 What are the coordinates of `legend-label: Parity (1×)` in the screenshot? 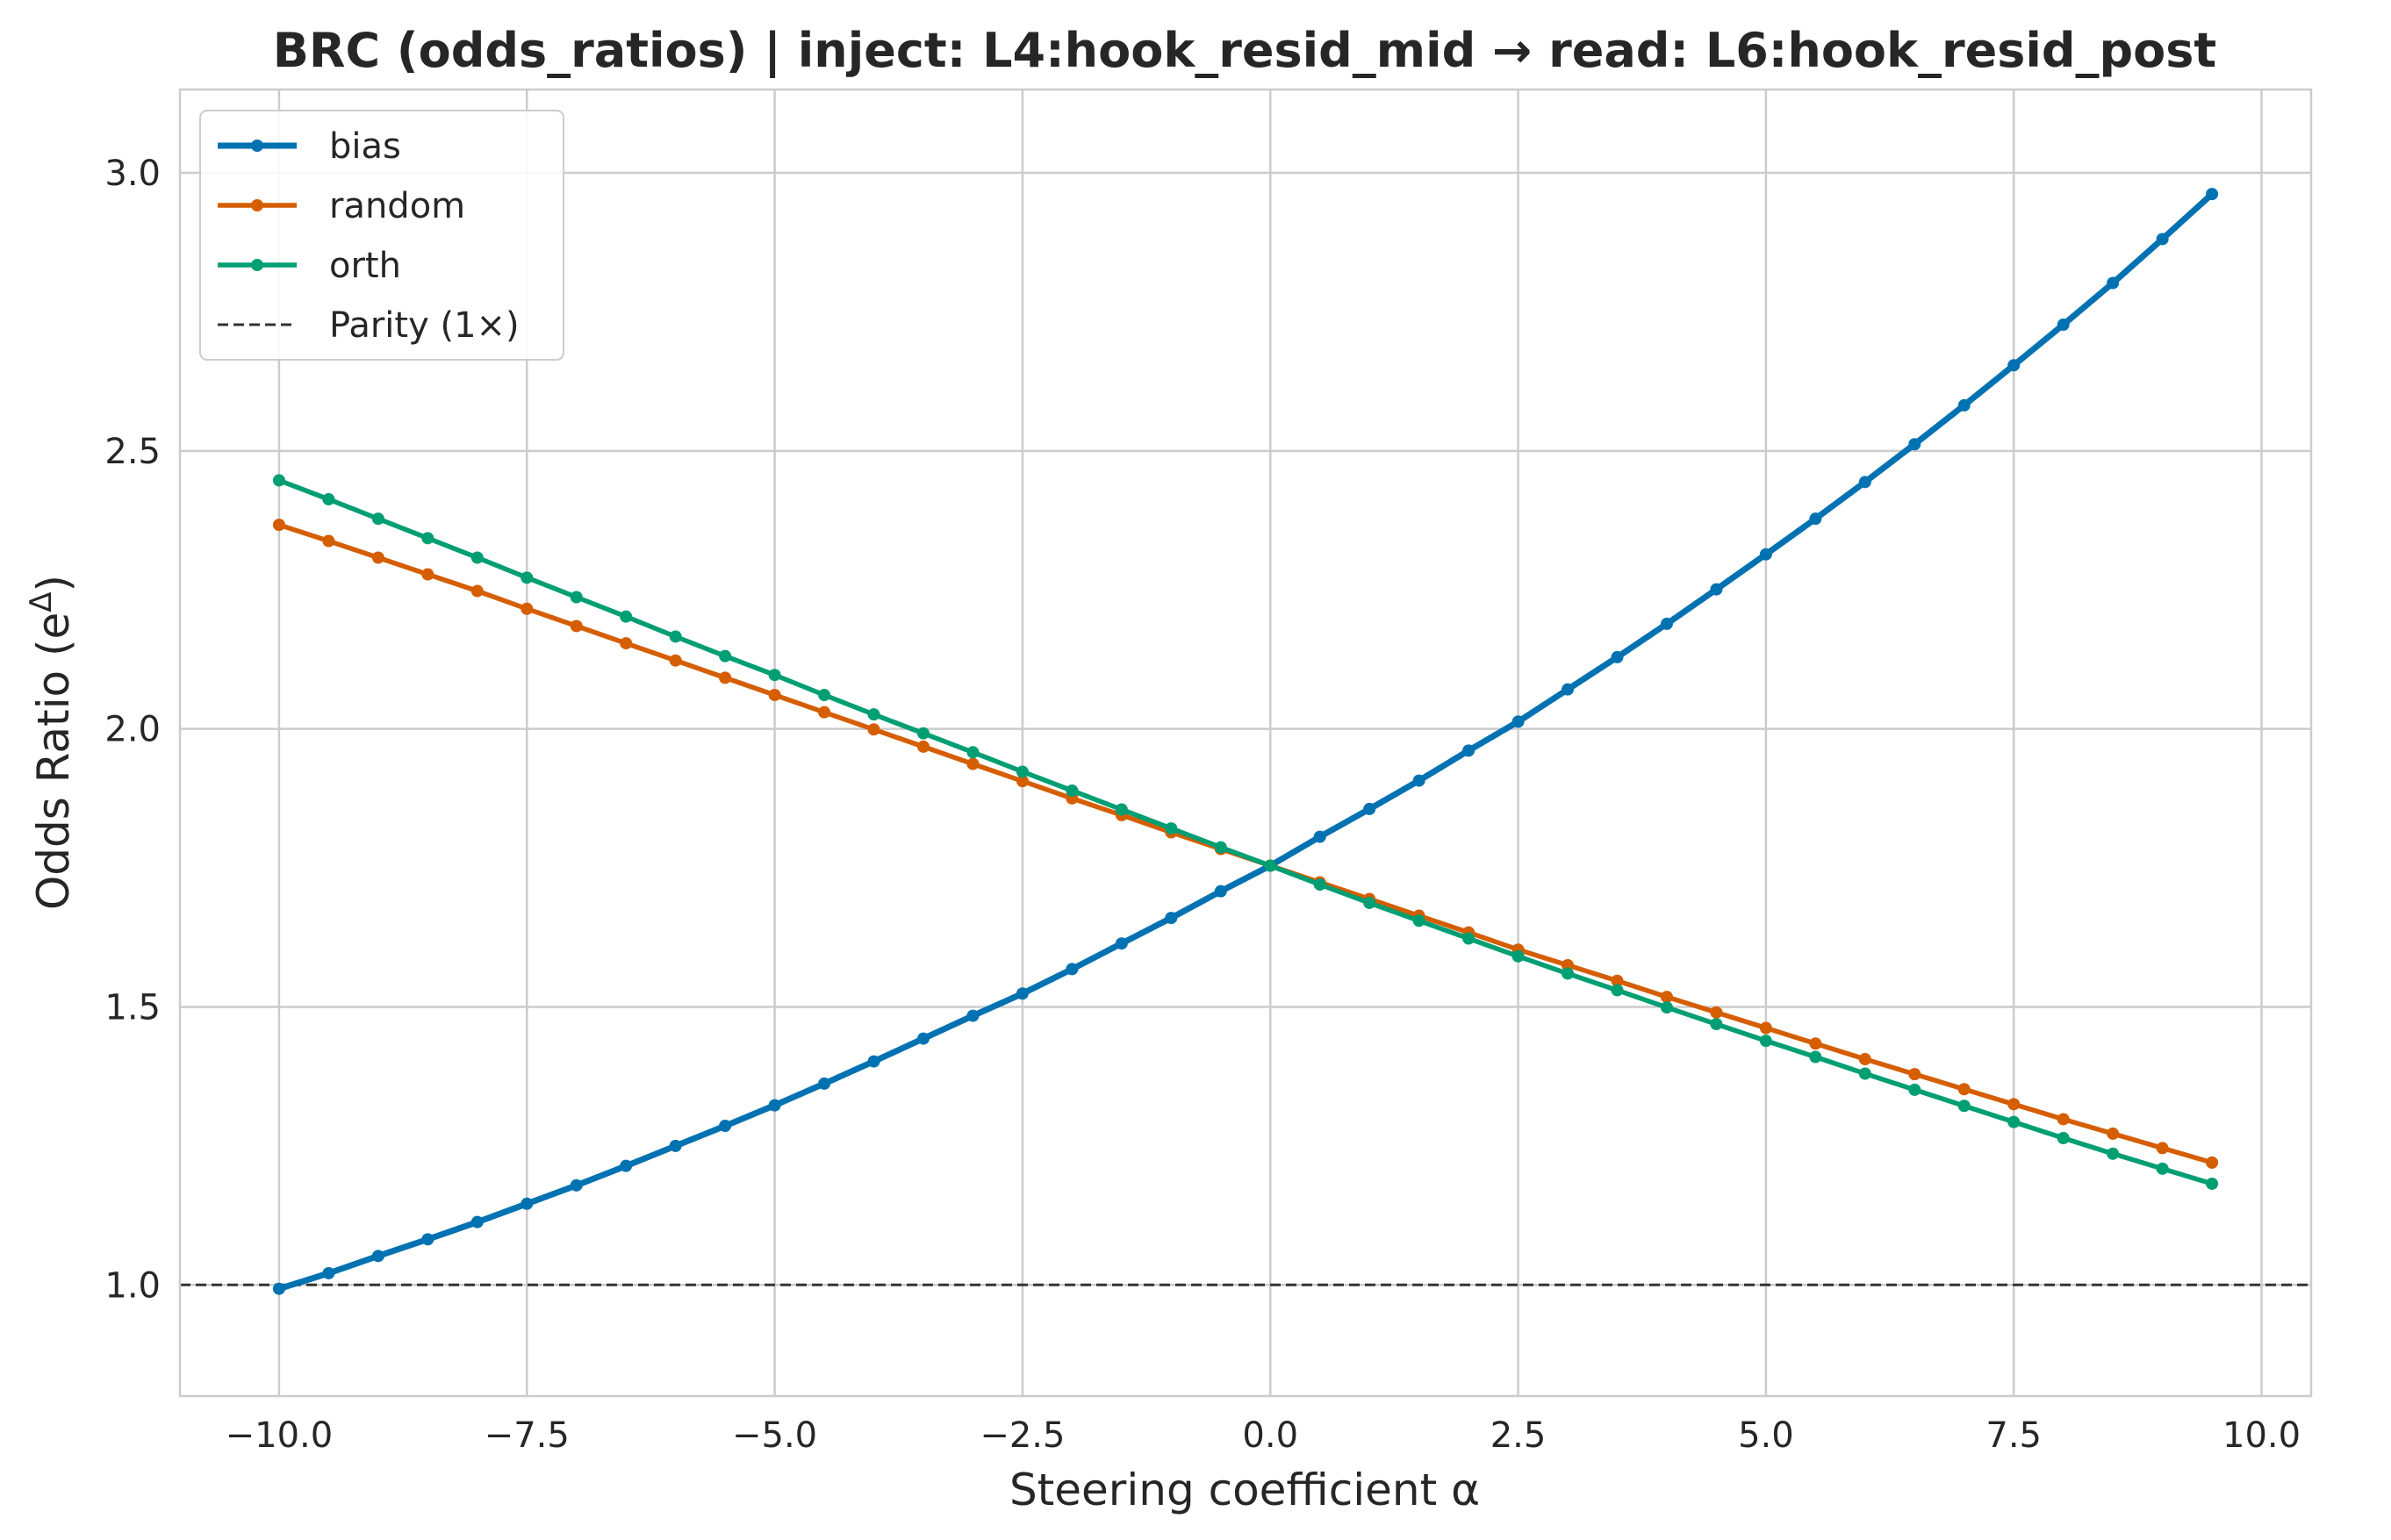 It's located at (425, 325).